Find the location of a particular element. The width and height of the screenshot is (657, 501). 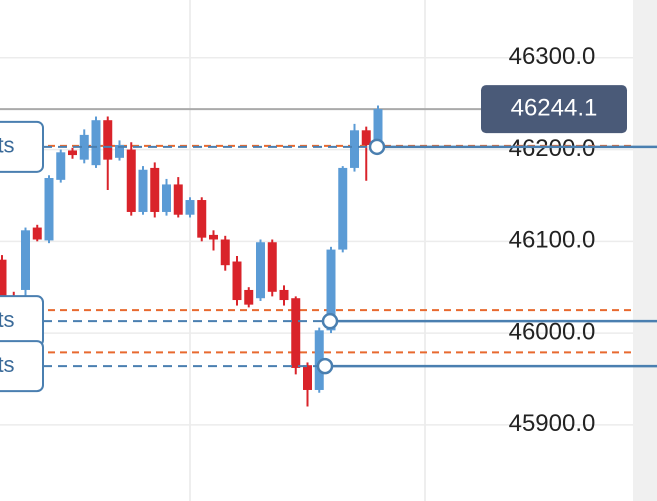

price-box is located at coordinates (554, 109).